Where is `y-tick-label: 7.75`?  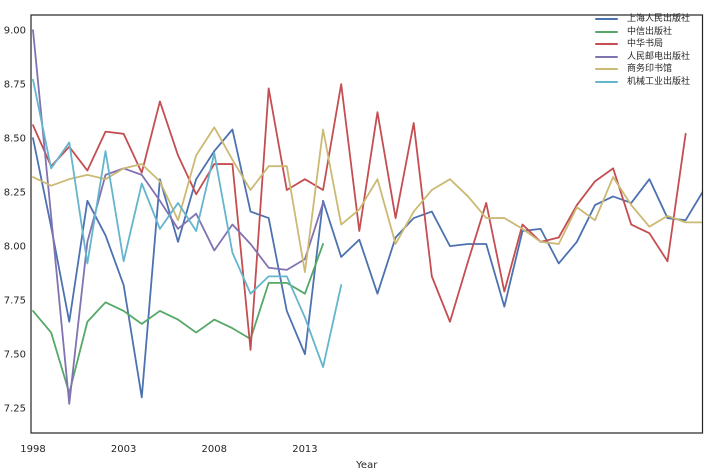 y-tick-label: 7.75 is located at coordinates (15, 301).